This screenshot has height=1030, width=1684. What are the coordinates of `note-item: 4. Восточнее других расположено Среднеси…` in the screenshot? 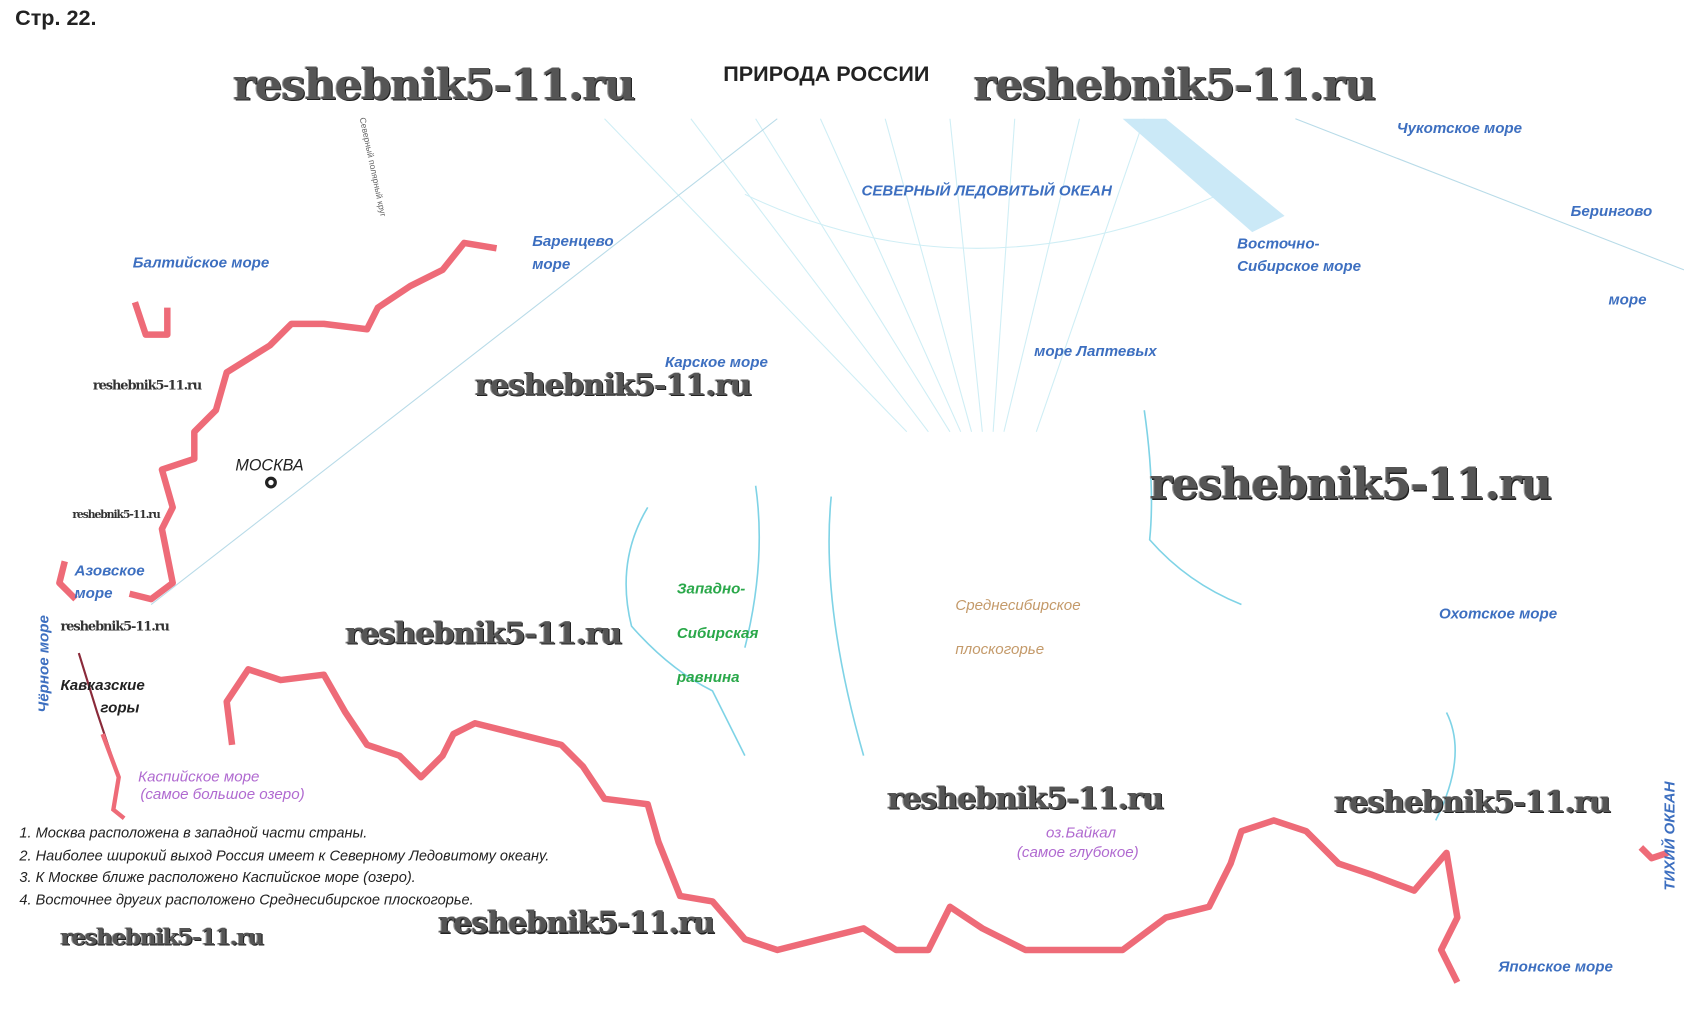 It's located at (246, 899).